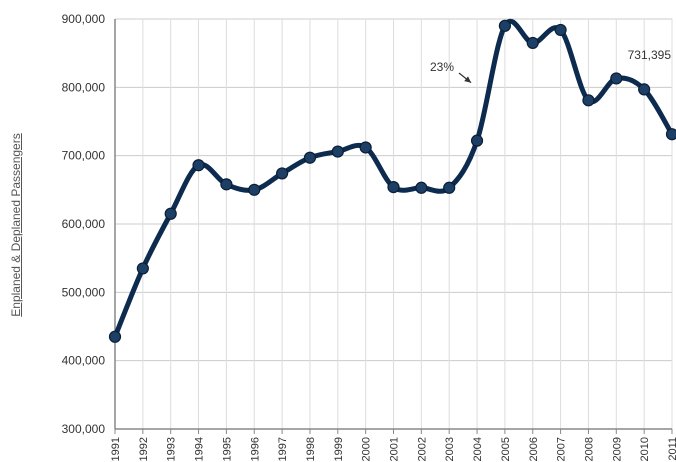  Describe the element at coordinates (589, 449) in the screenshot. I see `x-tick-label: 2008` at that location.